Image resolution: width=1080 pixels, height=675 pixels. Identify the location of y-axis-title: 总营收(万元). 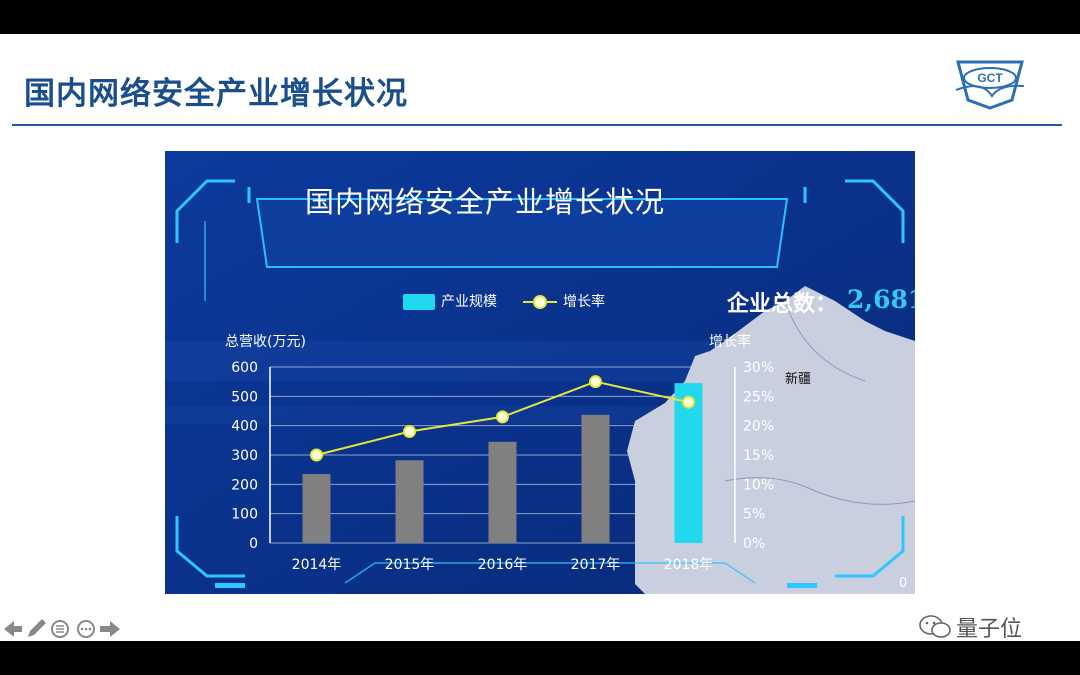
(265, 342).